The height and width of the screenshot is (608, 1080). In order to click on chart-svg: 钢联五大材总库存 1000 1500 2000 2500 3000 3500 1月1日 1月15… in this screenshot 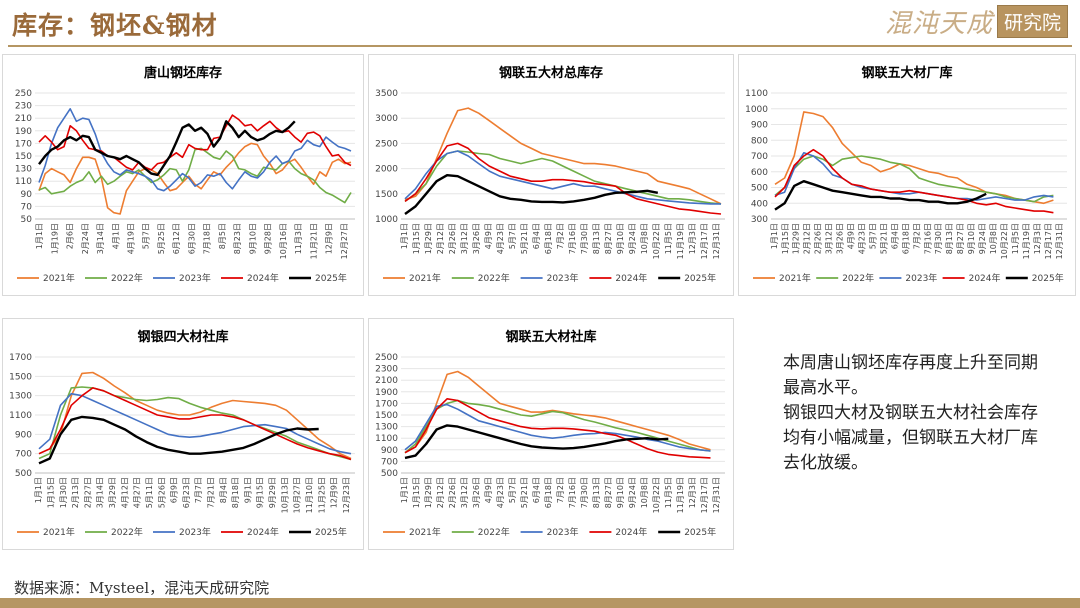, I will do `click(550, 174)`.